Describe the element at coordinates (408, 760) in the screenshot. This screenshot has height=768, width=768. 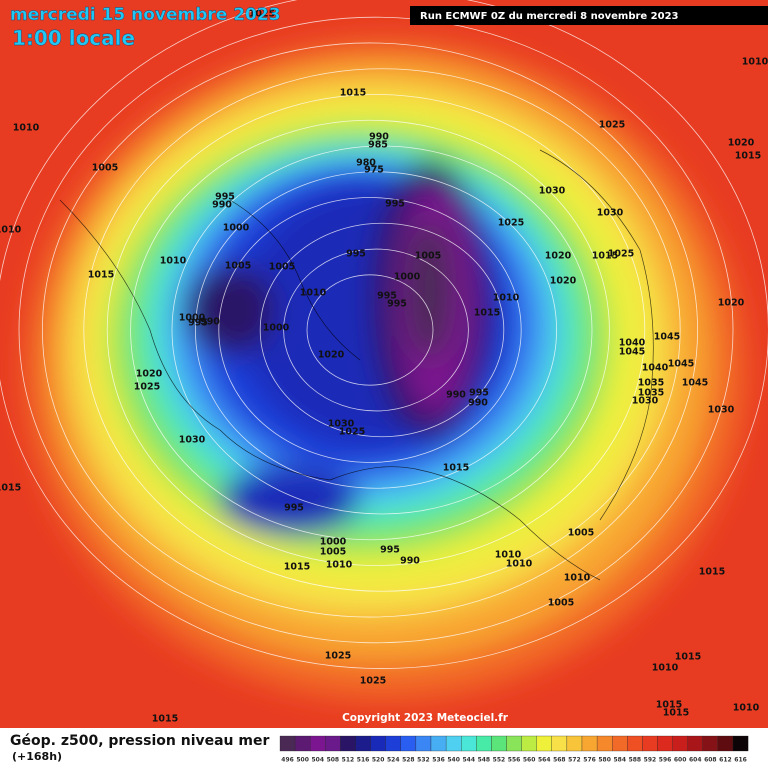
I see `scale-label: 528` at that location.